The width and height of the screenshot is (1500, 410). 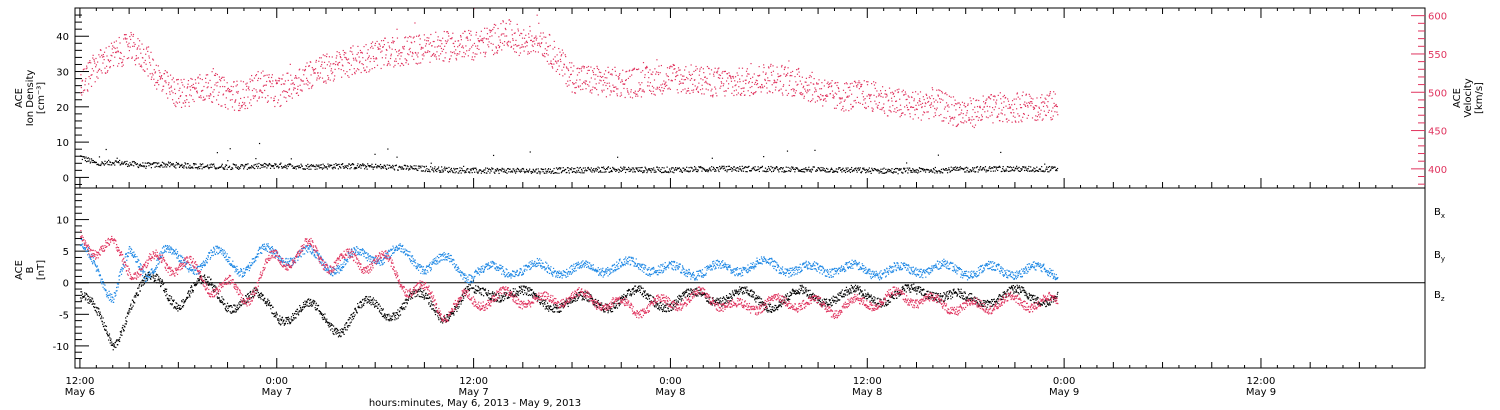 What do you see at coordinates (30, 270) in the screenshot?
I see `b-axis-label: ACE B [nT]` at bounding box center [30, 270].